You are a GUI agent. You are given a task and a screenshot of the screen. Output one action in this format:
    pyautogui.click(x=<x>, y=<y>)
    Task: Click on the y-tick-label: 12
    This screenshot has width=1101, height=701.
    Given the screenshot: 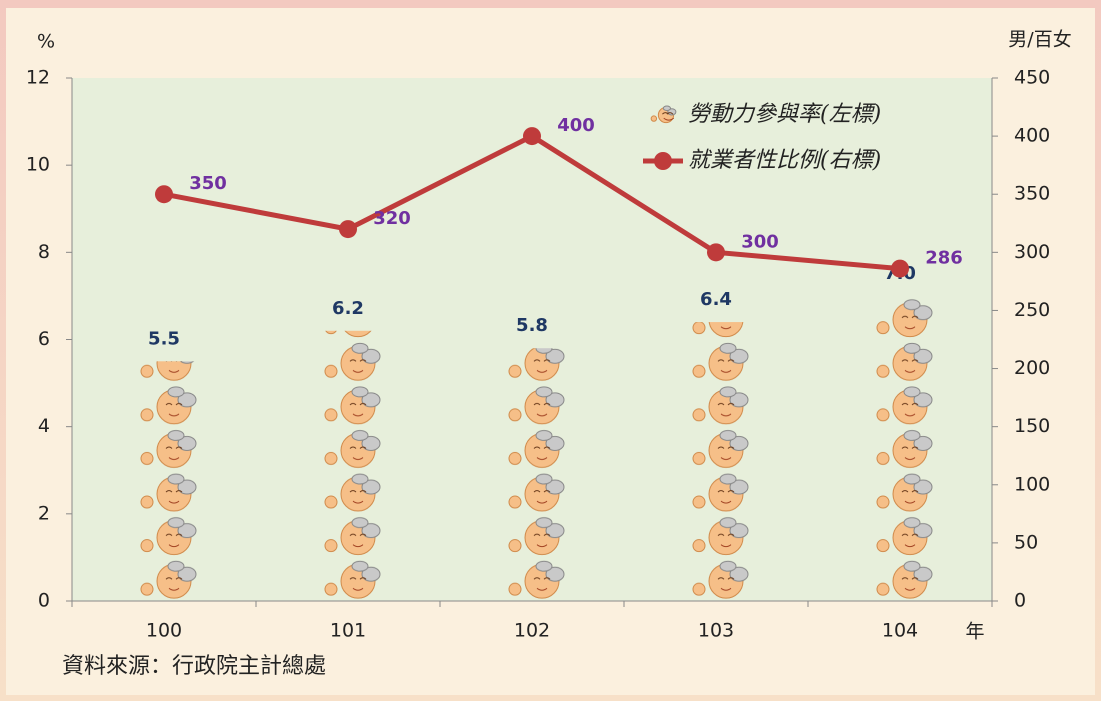 What is the action you would take?
    pyautogui.click(x=38, y=78)
    